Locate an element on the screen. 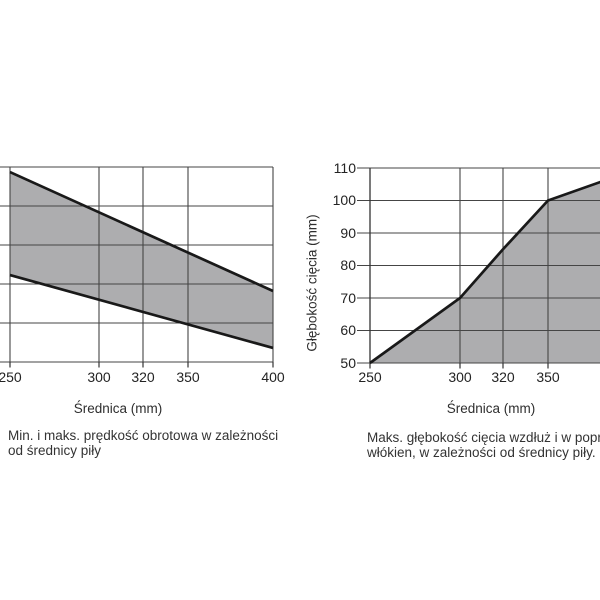 This screenshot has height=600, width=600. right-x-tick-label: 250 is located at coordinates (370, 377).